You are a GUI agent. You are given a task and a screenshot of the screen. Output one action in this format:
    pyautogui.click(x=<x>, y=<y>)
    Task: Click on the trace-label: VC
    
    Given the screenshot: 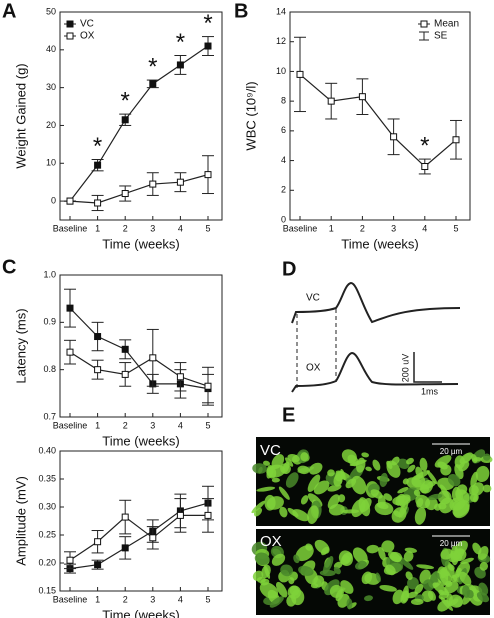 What is the action you would take?
    pyautogui.click(x=313, y=298)
    